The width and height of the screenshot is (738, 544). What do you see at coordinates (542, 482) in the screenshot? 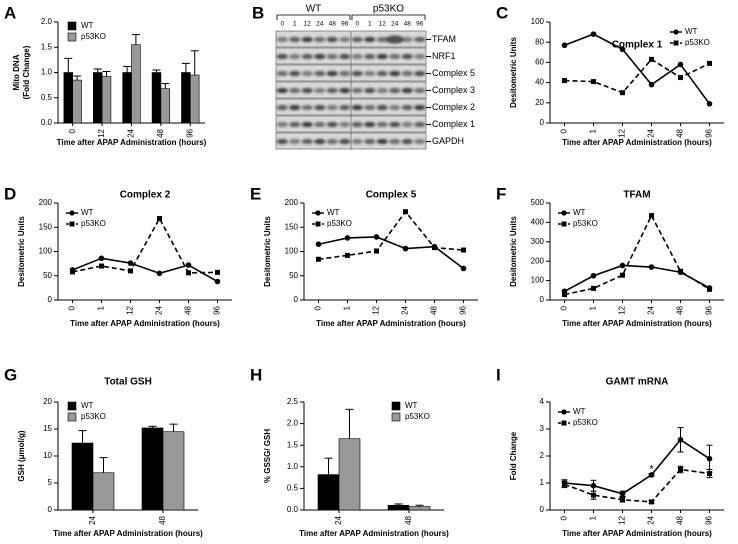
I see `y-tick-label: 1` at bounding box center [542, 482].